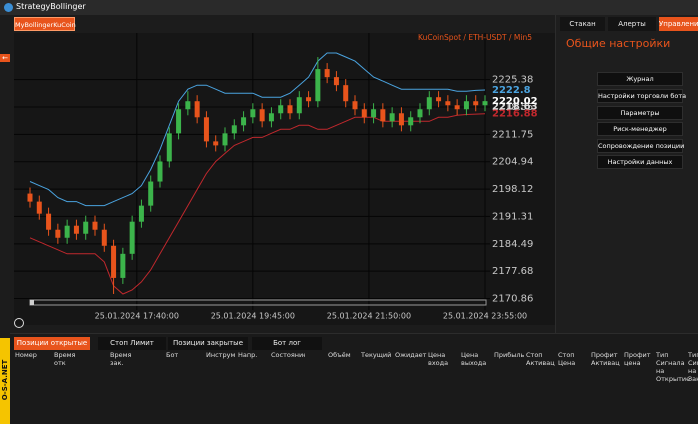 The width and height of the screenshot is (698, 424). What do you see at coordinates (438, 359) in the screenshot?
I see `column-header: Цена входа` at bounding box center [438, 359].